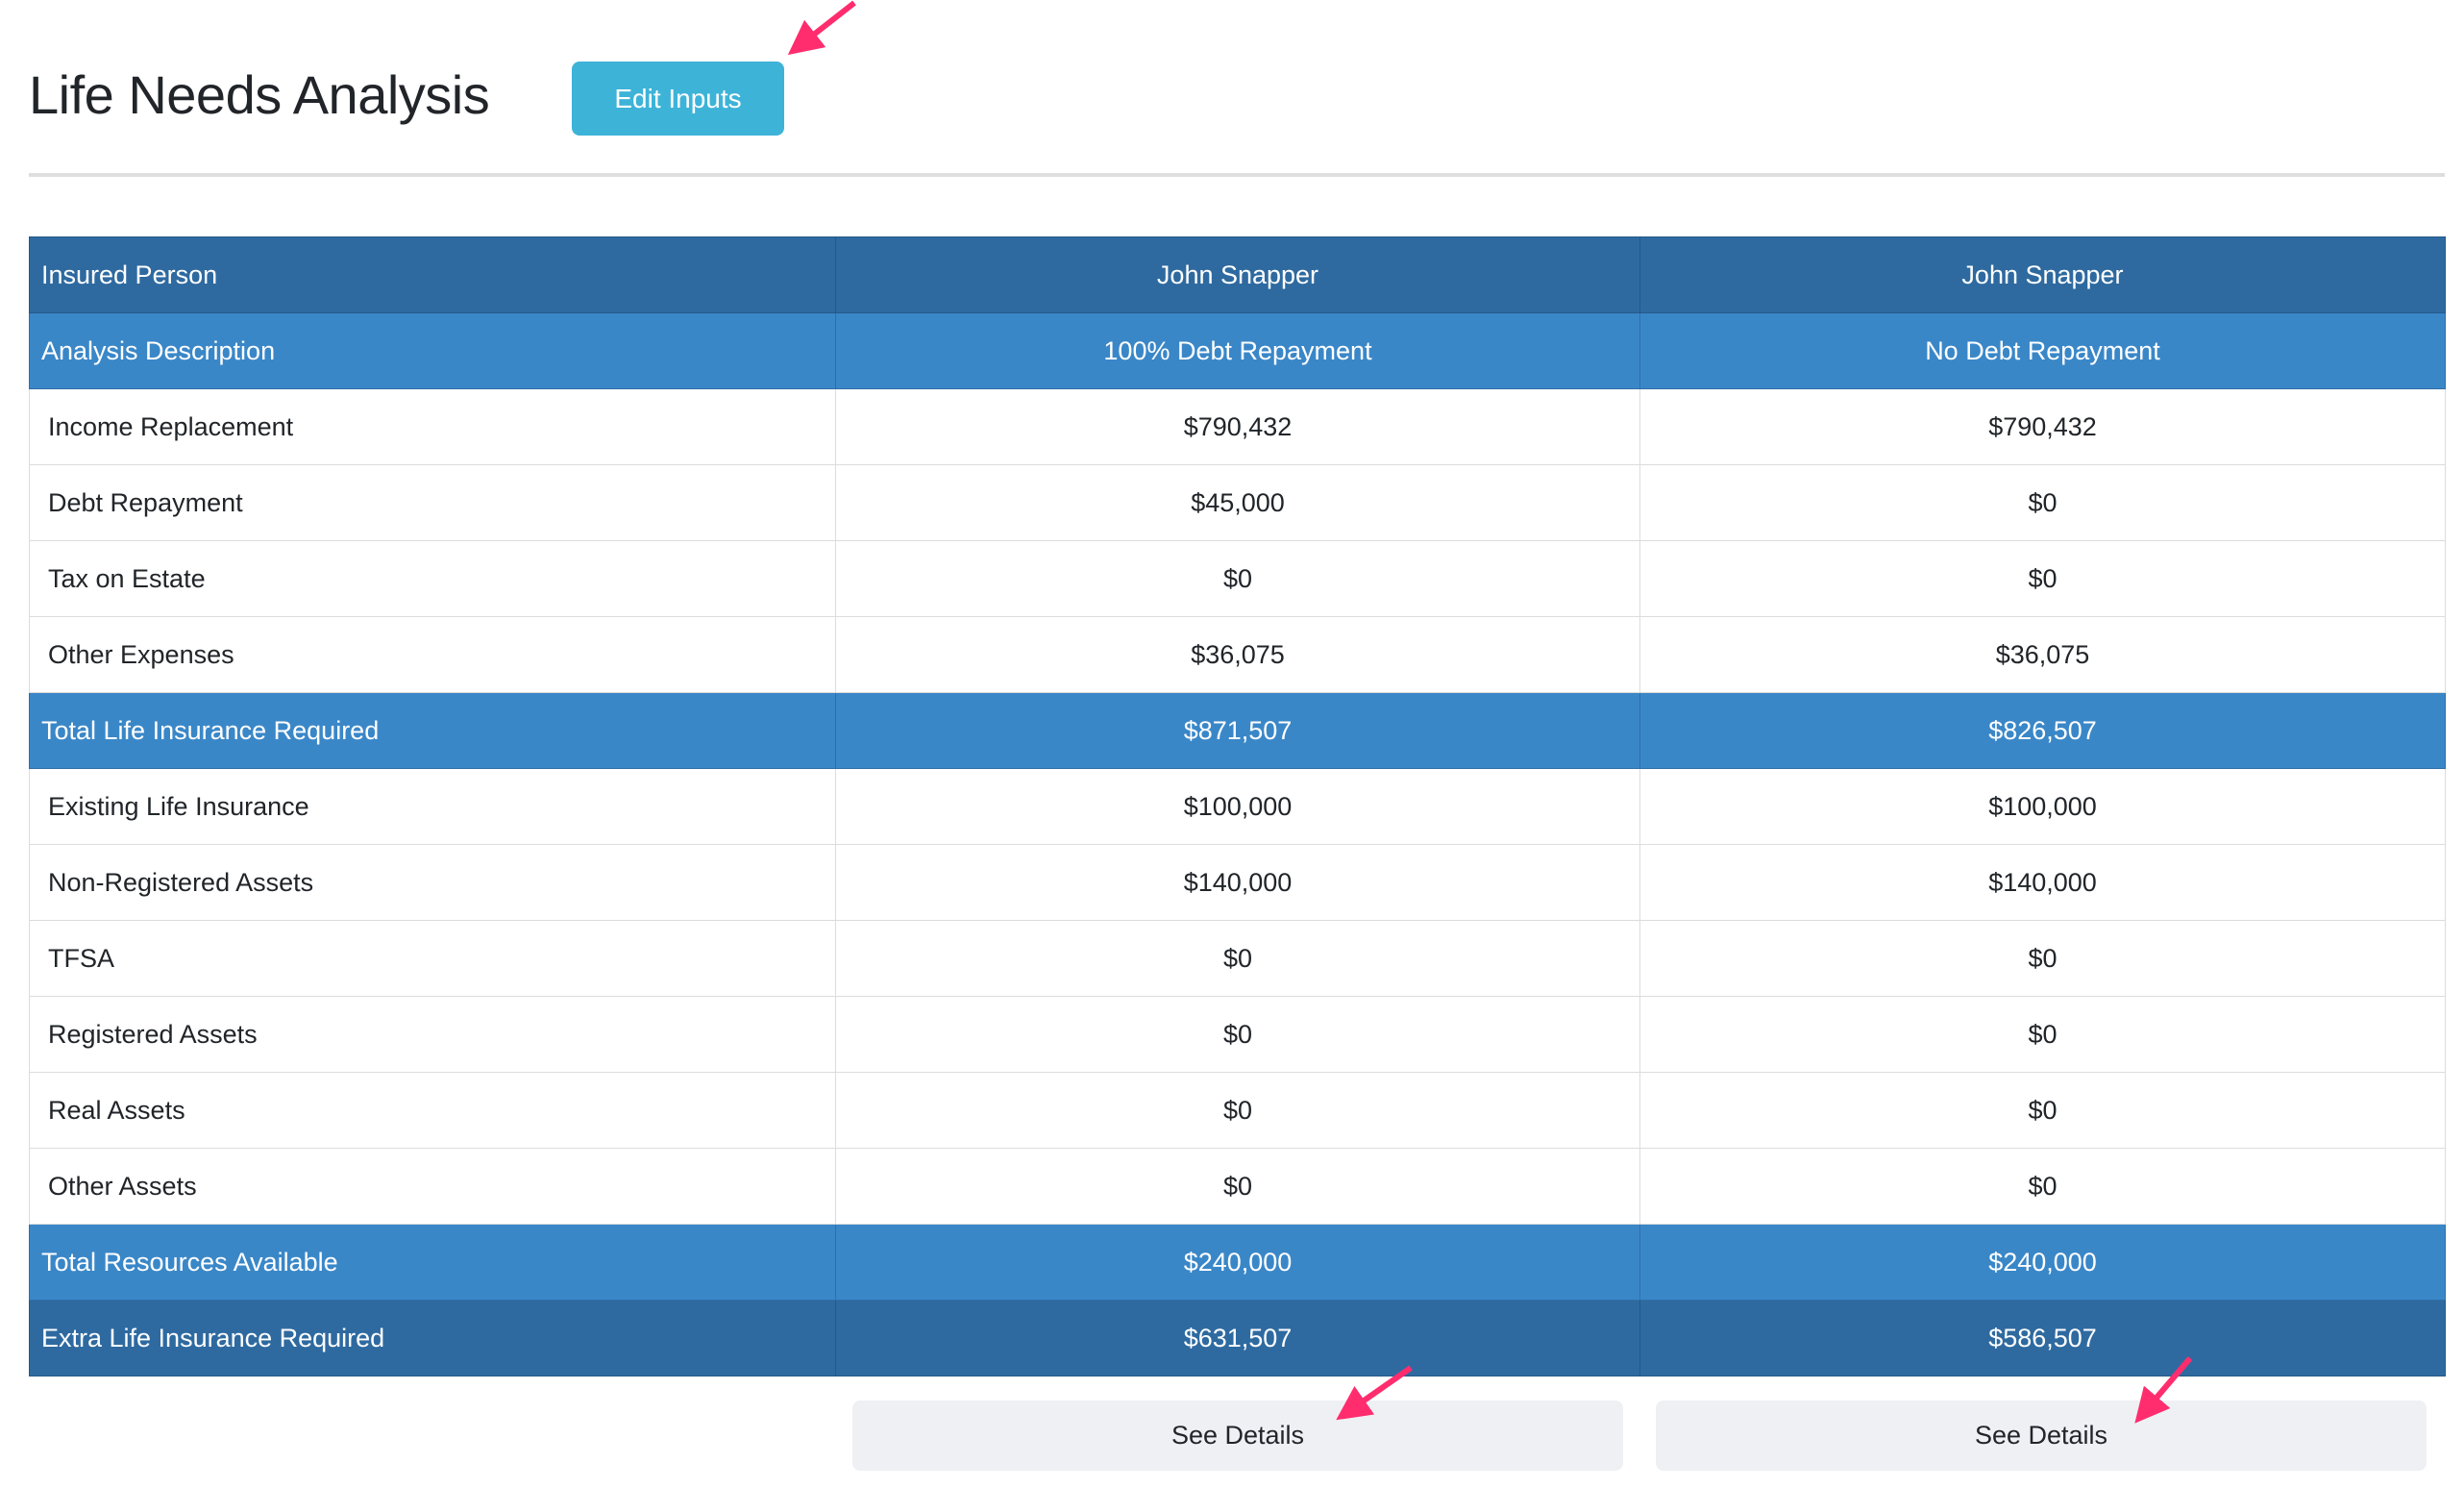 The height and width of the screenshot is (1488, 2464). I want to click on arrow-icon, so click(821, 28).